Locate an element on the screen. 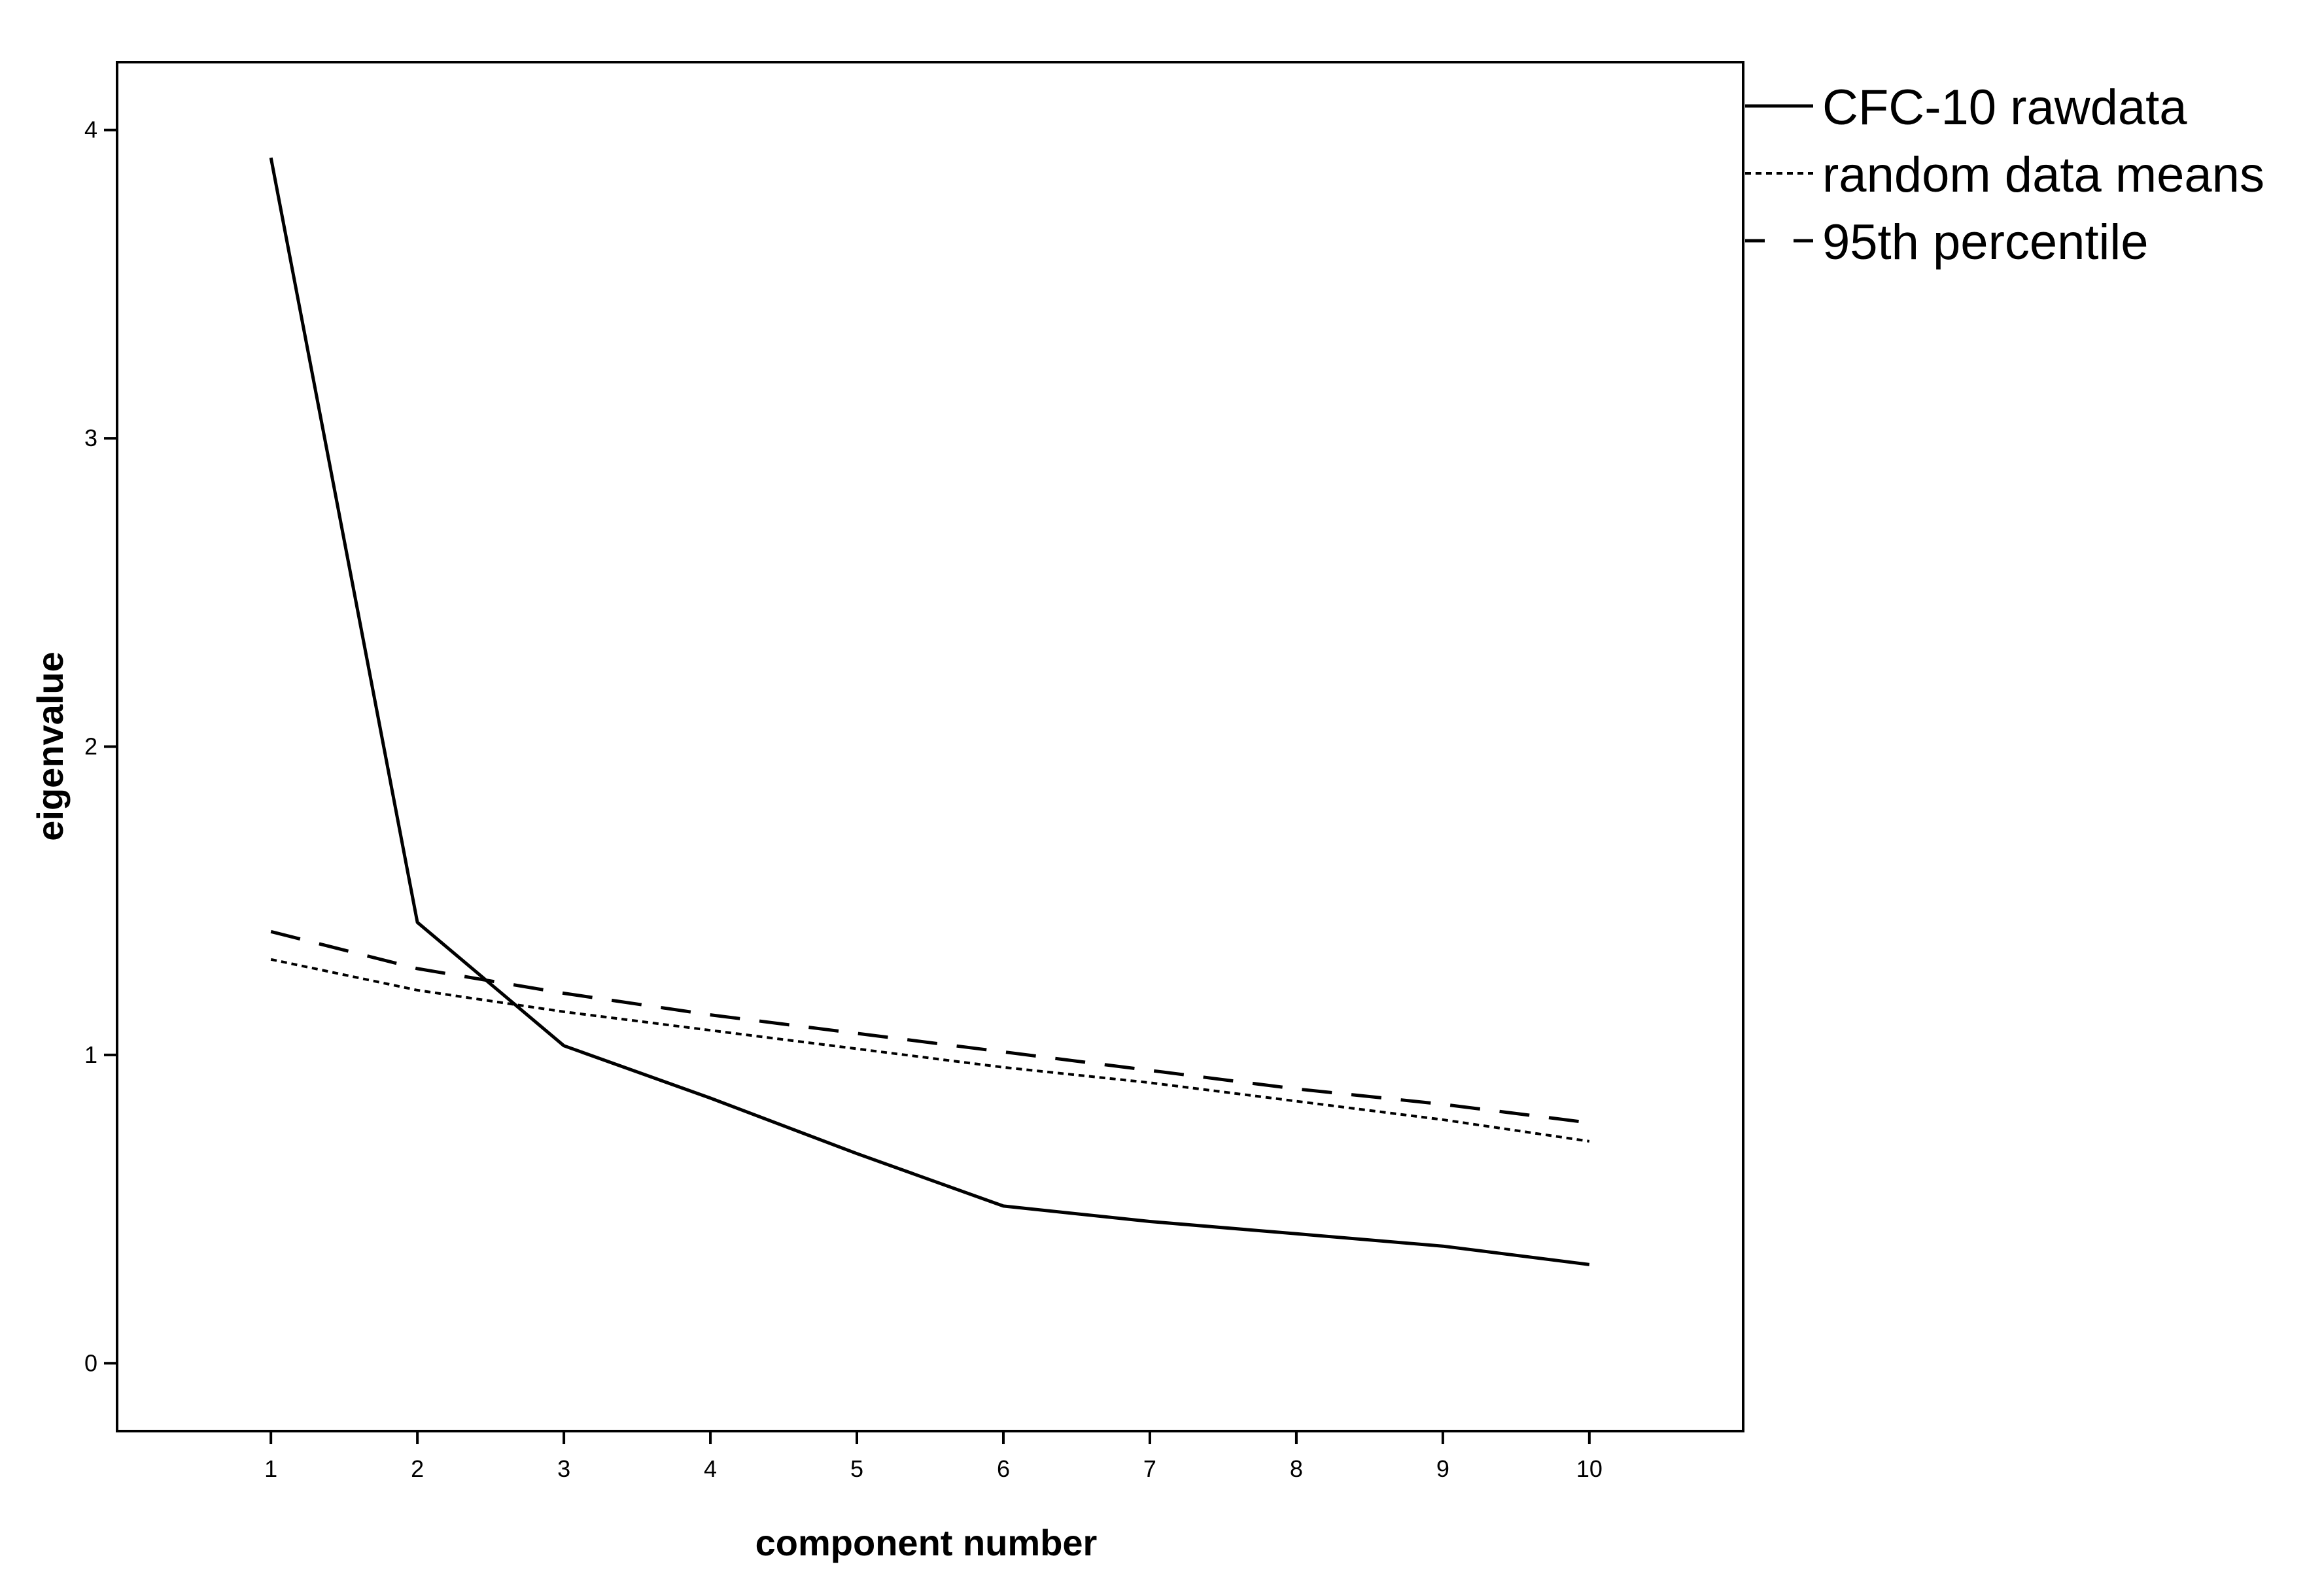 The image size is (2324, 1575). x-tick-label: 4 is located at coordinates (711, 1469).